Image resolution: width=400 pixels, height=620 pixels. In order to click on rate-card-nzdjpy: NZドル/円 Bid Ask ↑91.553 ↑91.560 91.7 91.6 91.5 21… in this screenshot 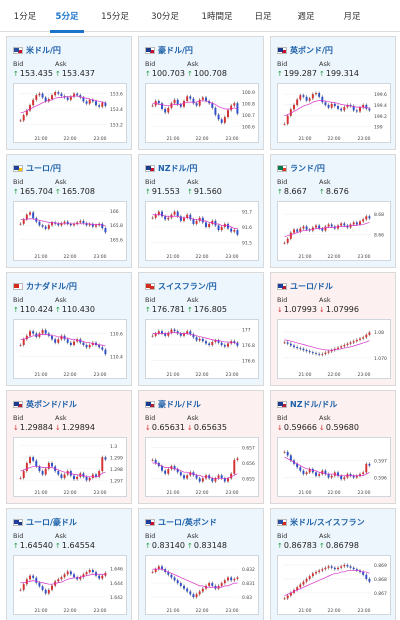, I will do `click(201, 211)`.